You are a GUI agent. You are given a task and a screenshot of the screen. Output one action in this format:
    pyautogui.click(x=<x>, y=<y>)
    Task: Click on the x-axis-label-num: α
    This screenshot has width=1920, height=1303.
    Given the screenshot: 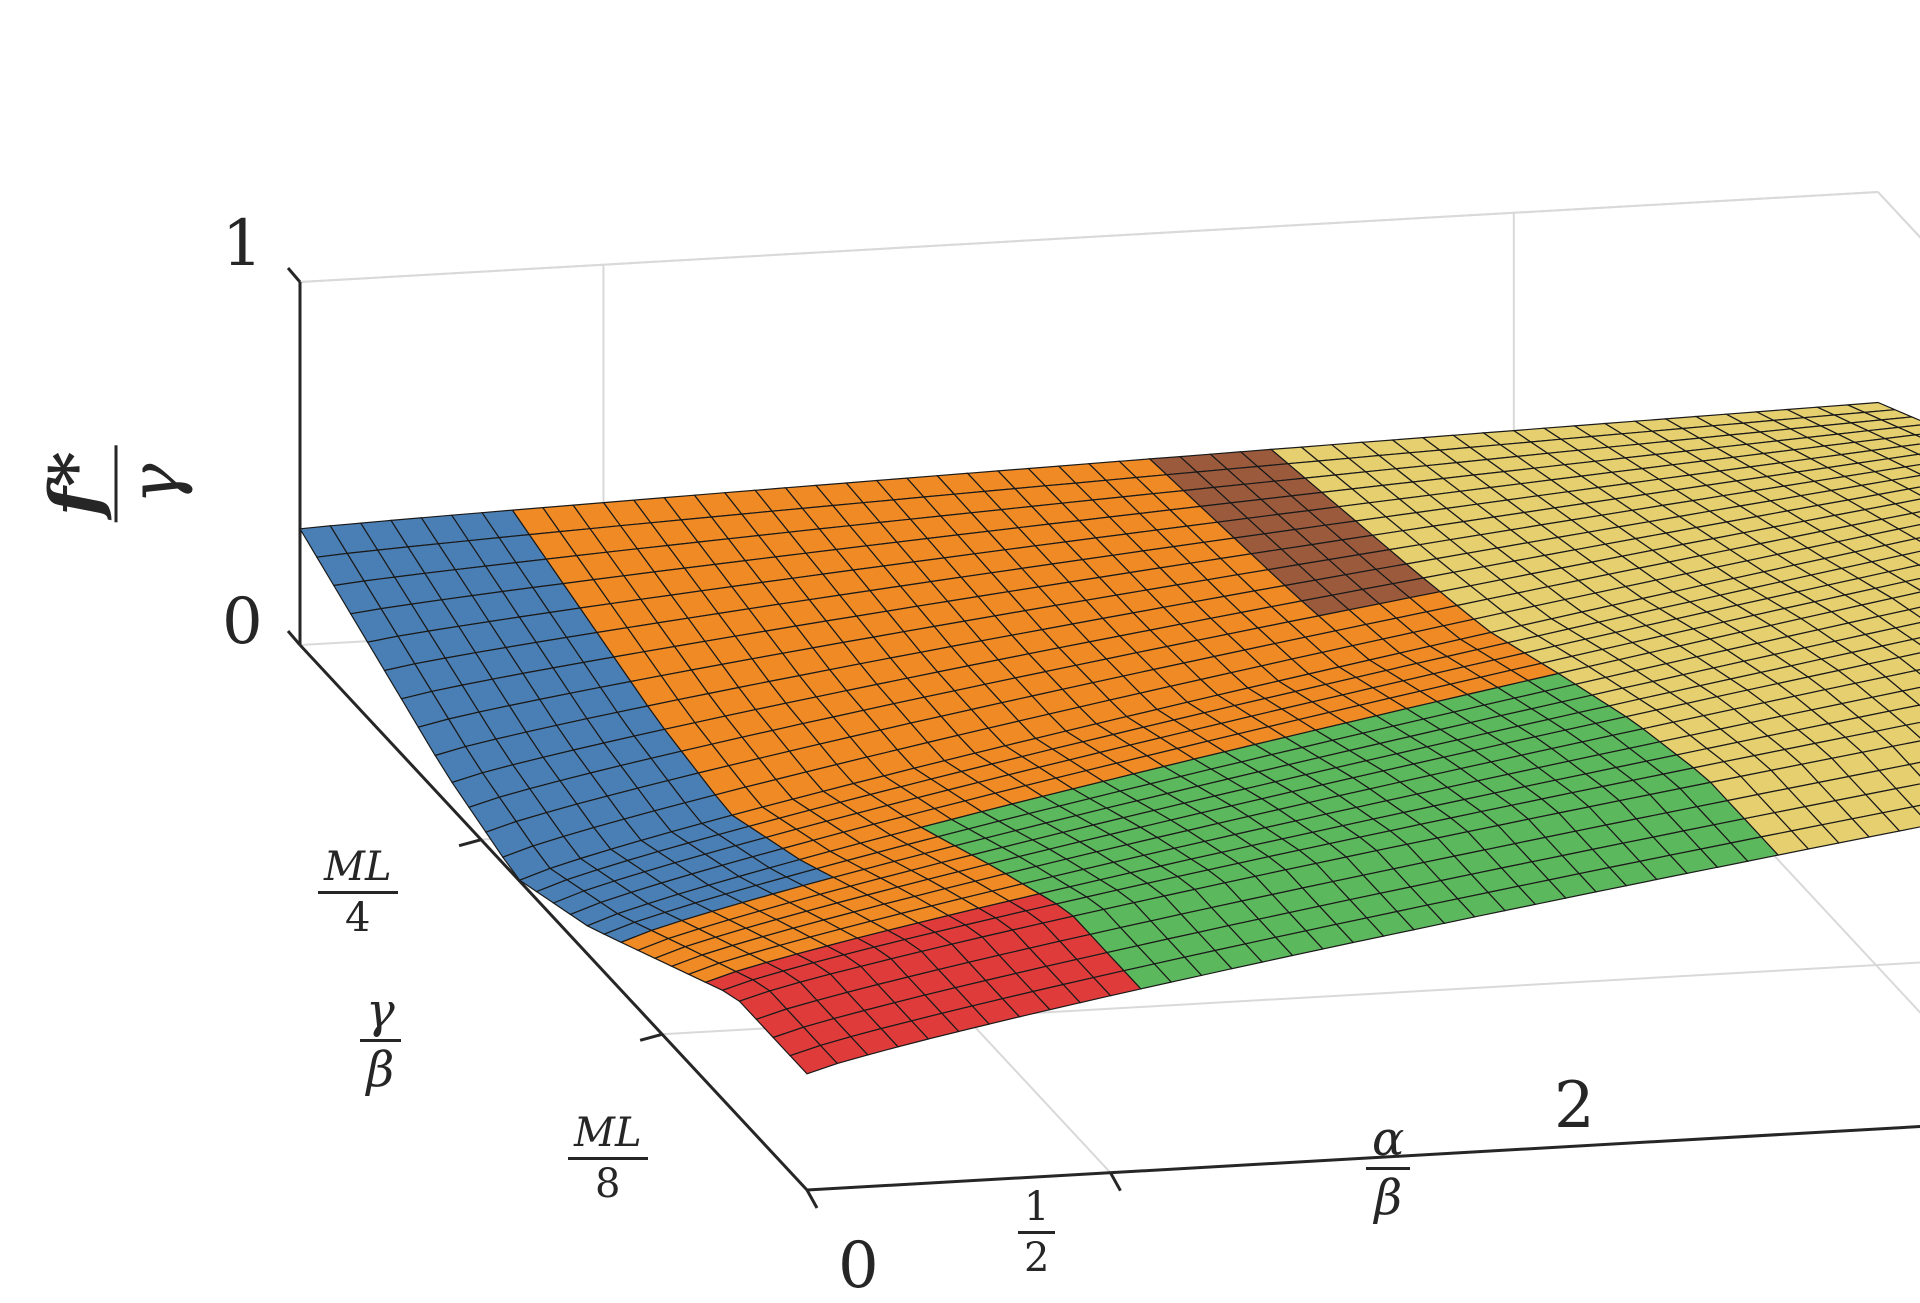 What is the action you would take?
    pyautogui.click(x=1388, y=1139)
    